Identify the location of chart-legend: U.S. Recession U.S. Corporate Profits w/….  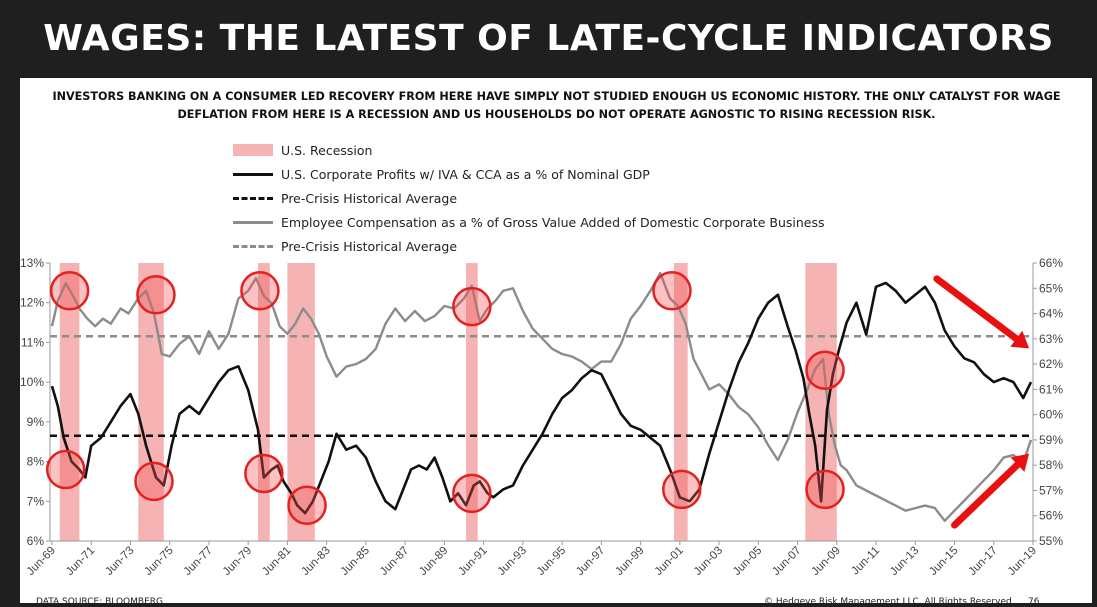
(529, 198).